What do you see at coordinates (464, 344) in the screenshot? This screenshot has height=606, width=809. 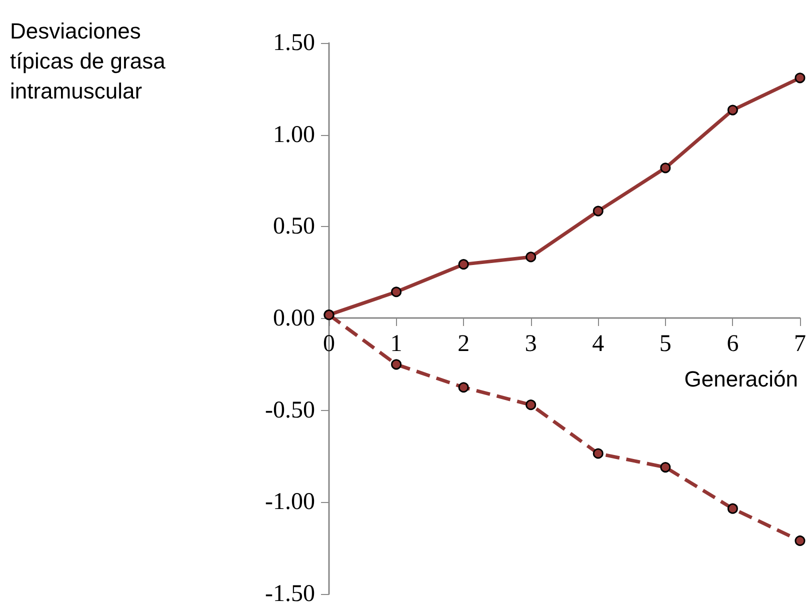 I see `x-tick-label: 2` at bounding box center [464, 344].